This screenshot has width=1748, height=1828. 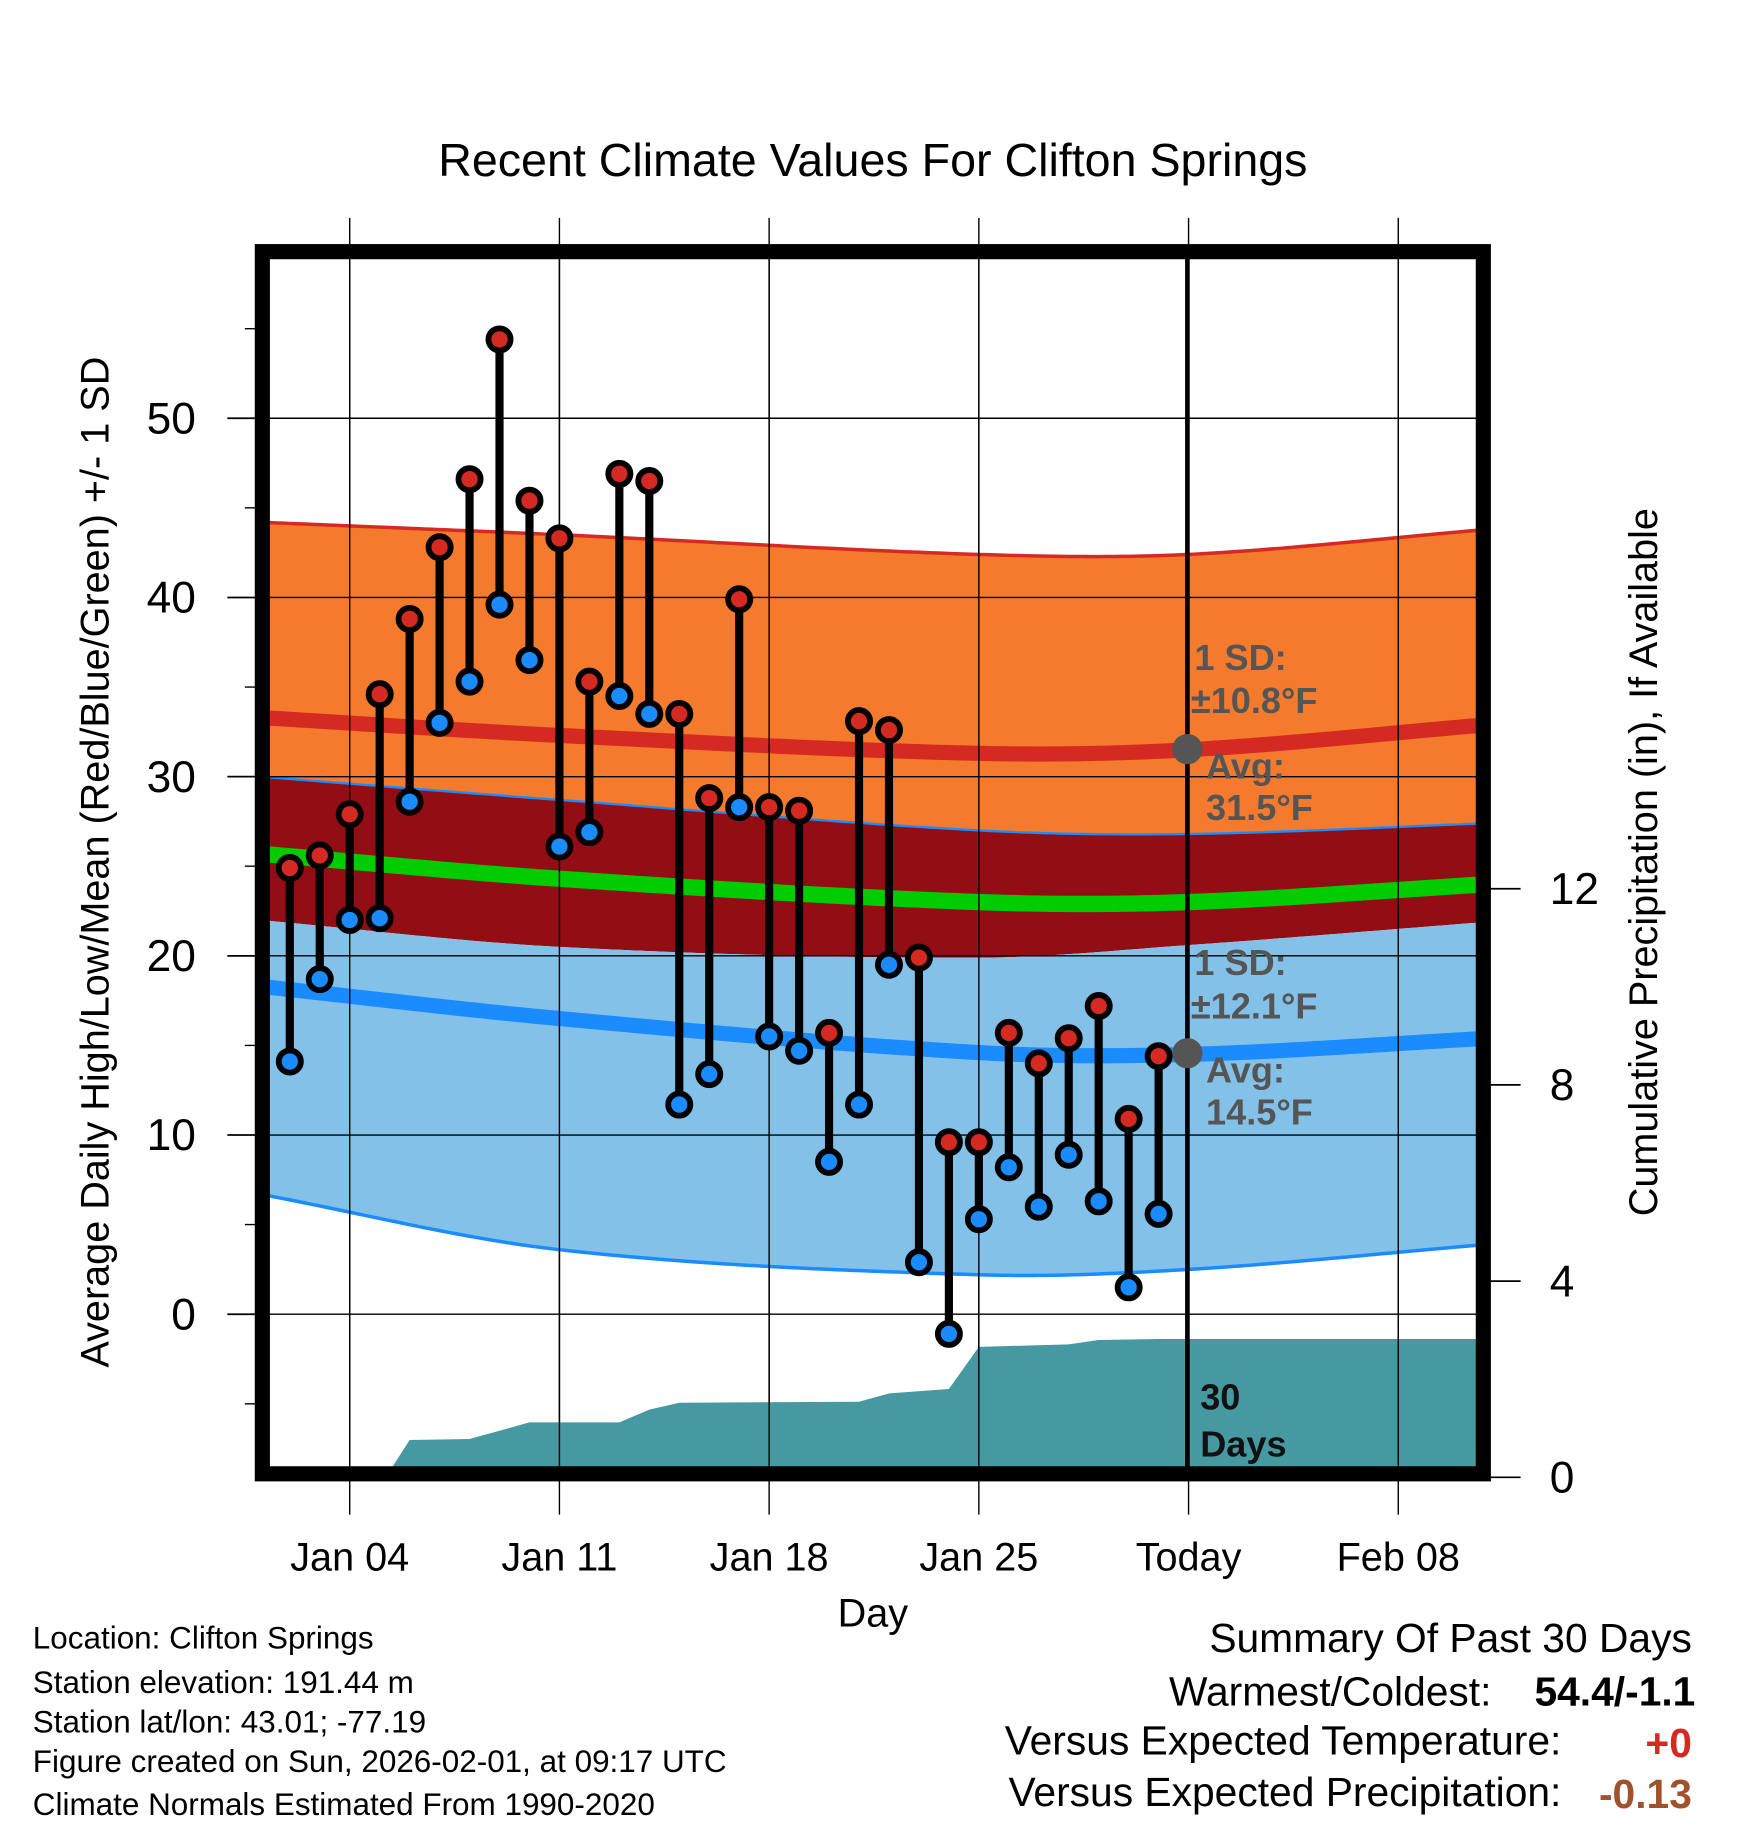 What do you see at coordinates (171, 418) in the screenshot?
I see `y-tick-label: 50` at bounding box center [171, 418].